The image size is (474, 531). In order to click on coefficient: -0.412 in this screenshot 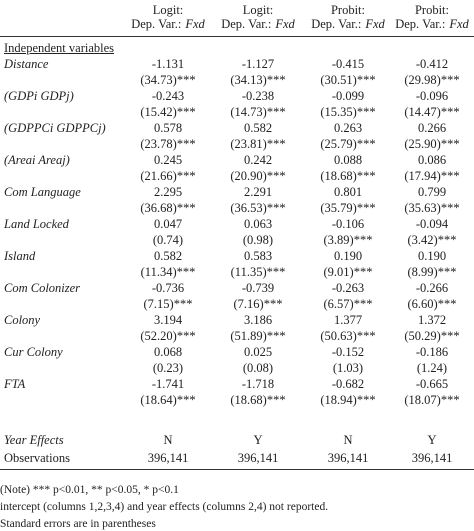, I will do `click(432, 64)`.